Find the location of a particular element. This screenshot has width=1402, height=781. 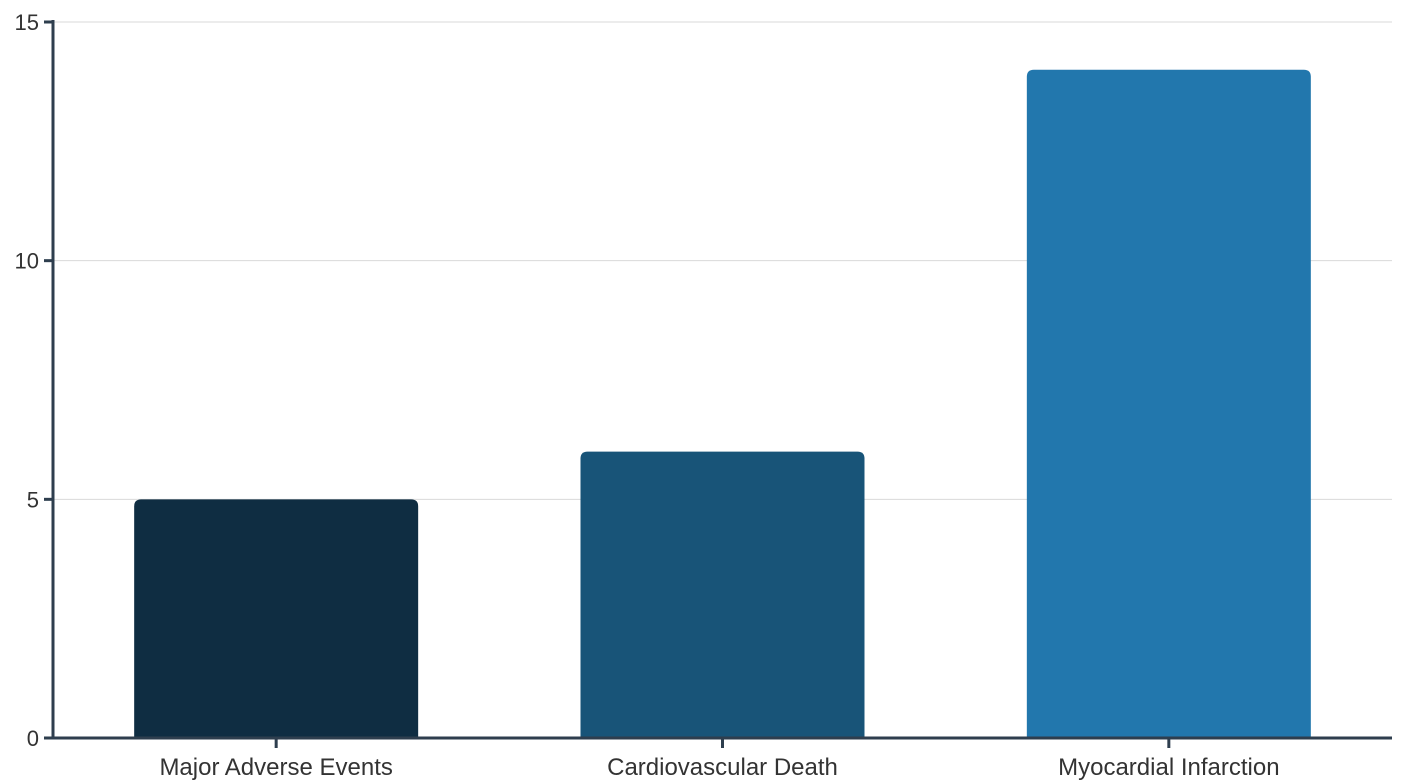

bar-cardiovascular-death is located at coordinates (722, 594).